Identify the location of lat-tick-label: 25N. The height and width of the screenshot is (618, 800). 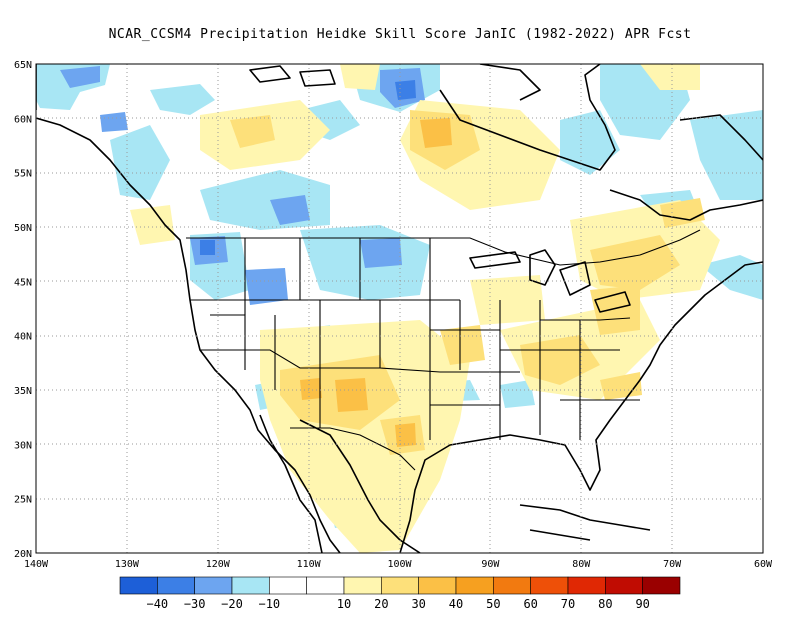
(23, 500).